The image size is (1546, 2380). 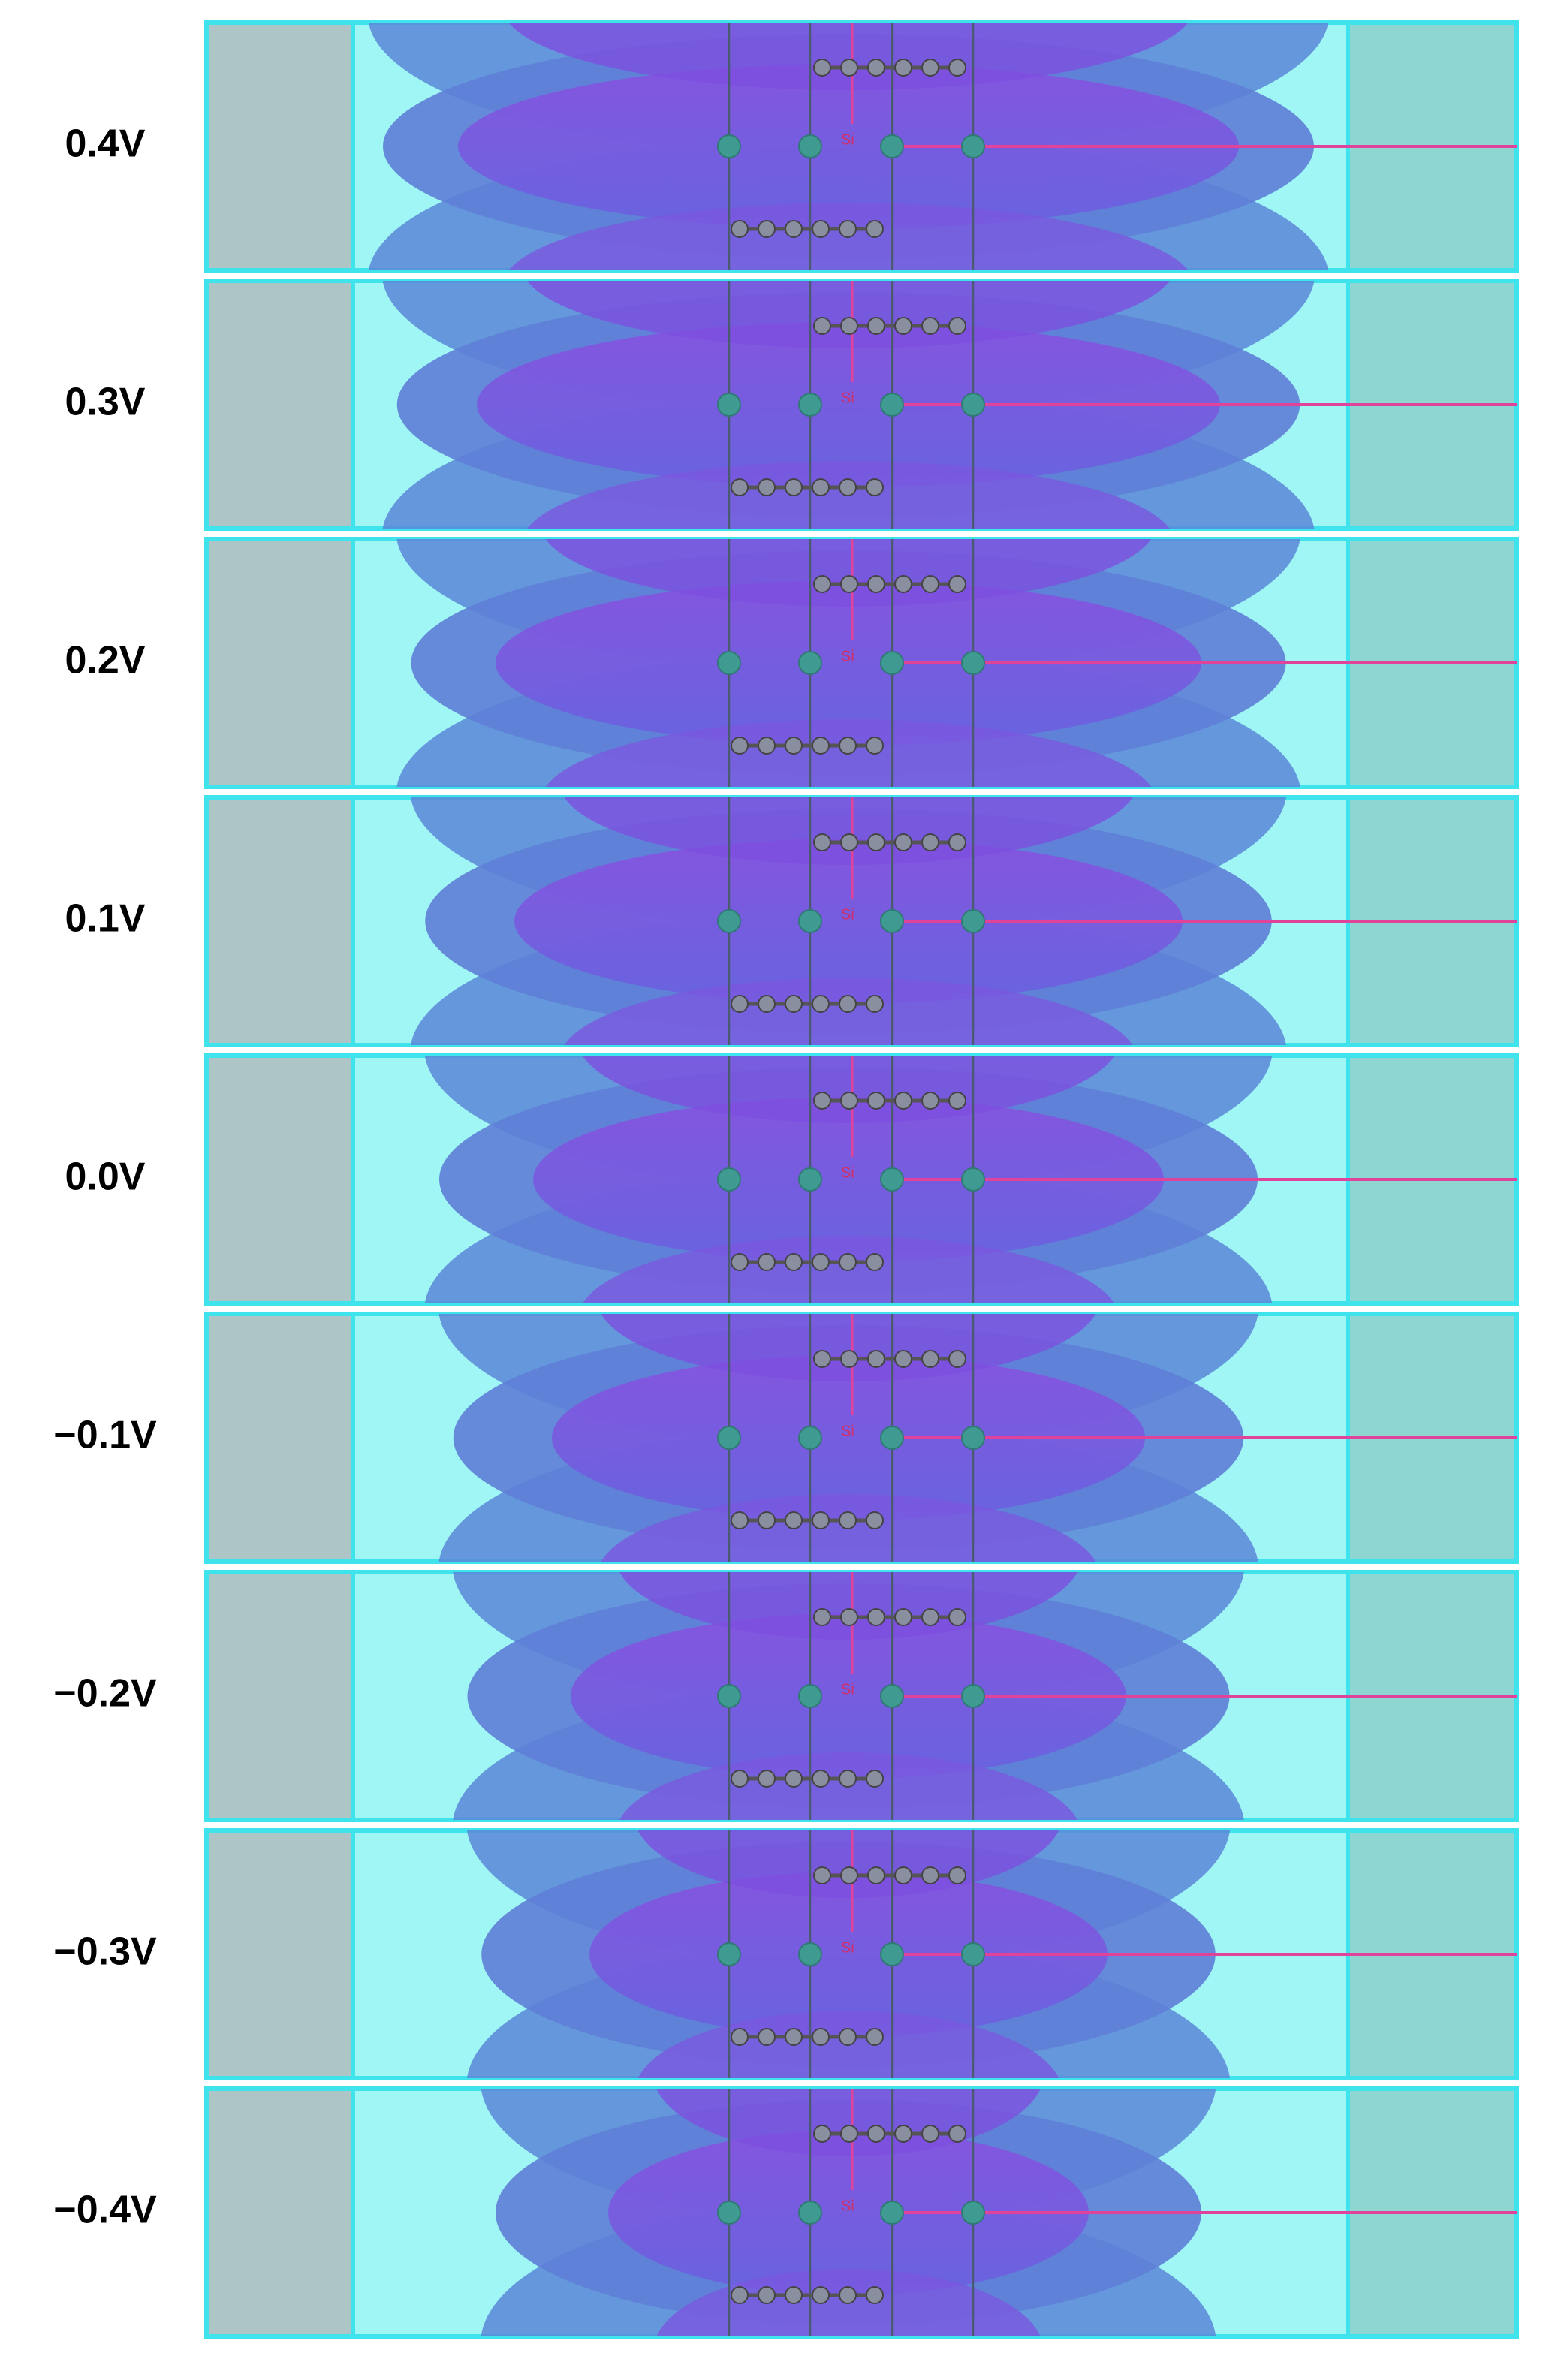 I want to click on panel: Si 0.4V, so click(x=792, y=146).